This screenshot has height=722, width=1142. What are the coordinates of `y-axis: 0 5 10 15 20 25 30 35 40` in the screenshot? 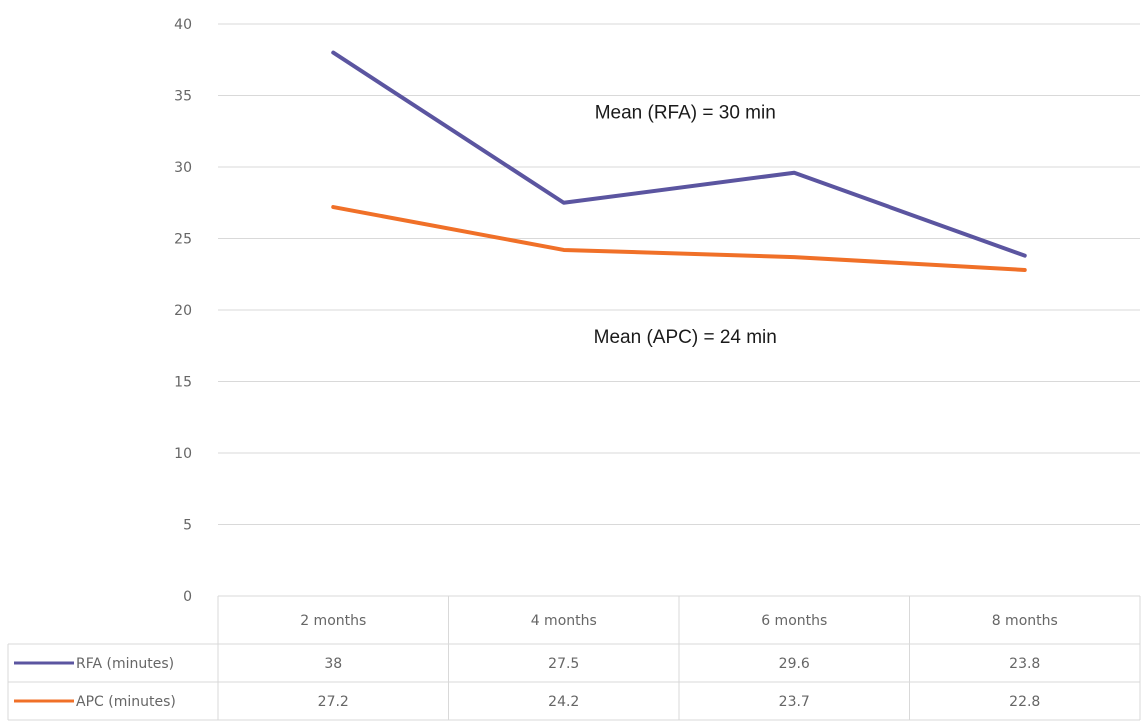 It's located at (183, 311).